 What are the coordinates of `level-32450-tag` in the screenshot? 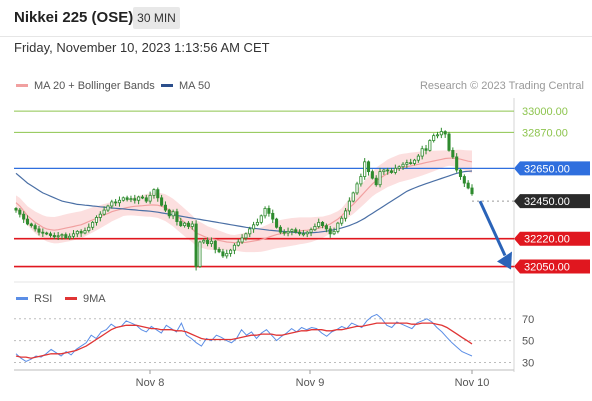 It's located at (552, 201).